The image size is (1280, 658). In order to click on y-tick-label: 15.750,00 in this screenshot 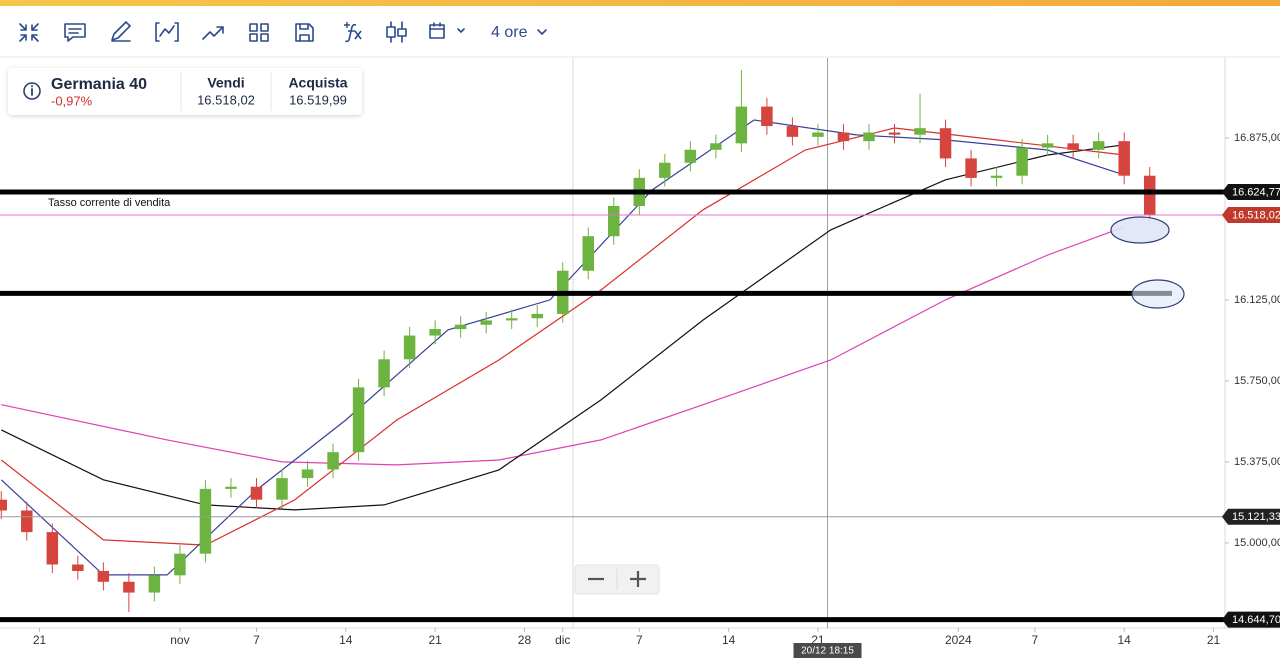, I will do `click(1257, 381)`.